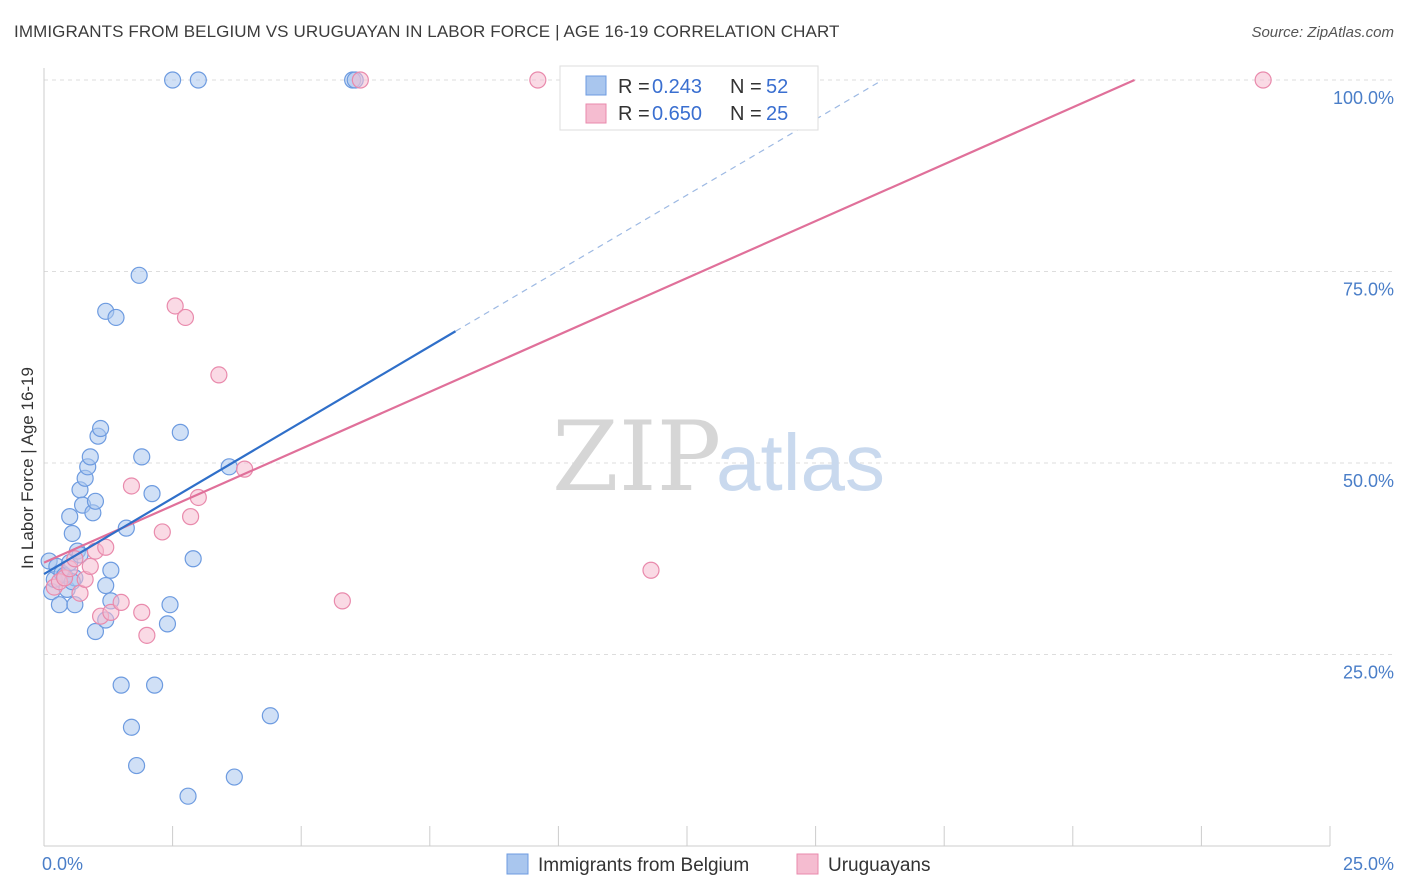  What do you see at coordinates (746, 114) in the screenshot?
I see `legend-n-label-uruguayans: N =` at bounding box center [746, 114].